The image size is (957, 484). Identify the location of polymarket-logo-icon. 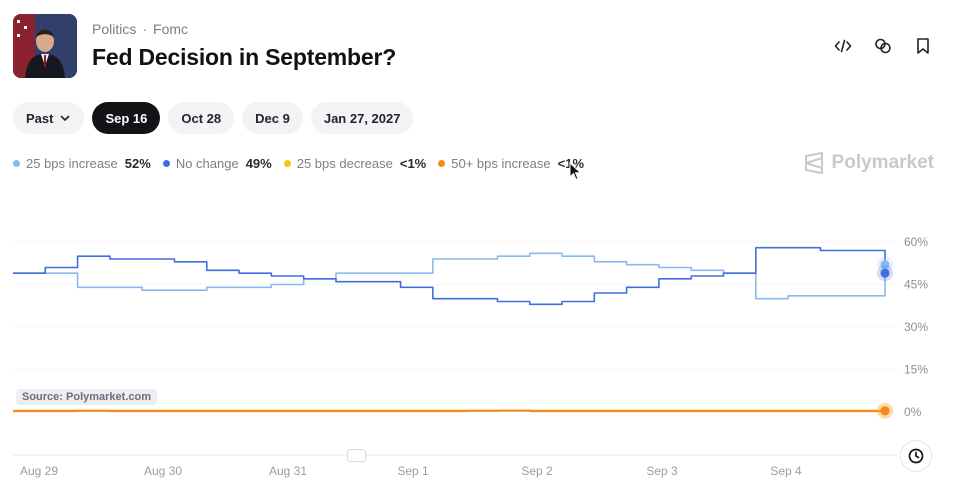
(813, 163).